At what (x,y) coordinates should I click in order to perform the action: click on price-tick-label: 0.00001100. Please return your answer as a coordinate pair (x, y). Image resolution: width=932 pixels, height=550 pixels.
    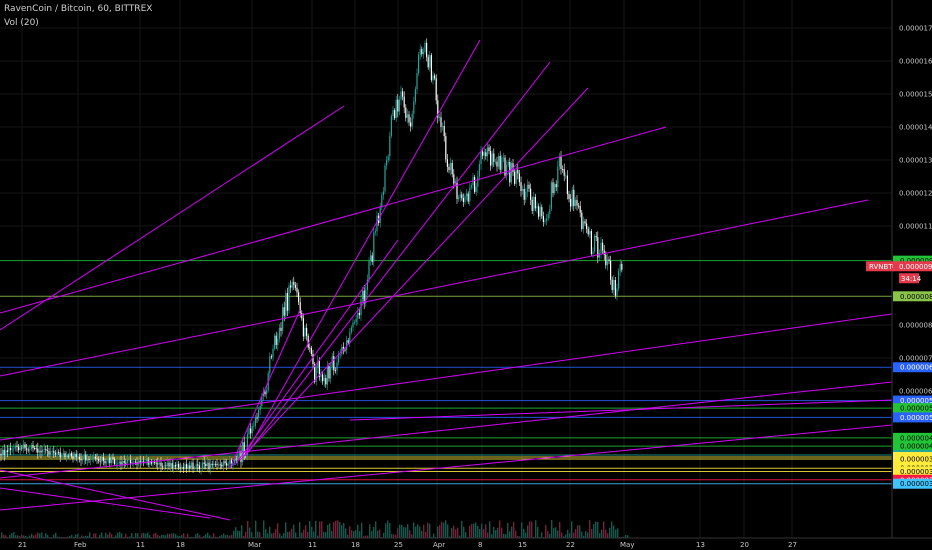
    Looking at the image, I should click on (915, 227).